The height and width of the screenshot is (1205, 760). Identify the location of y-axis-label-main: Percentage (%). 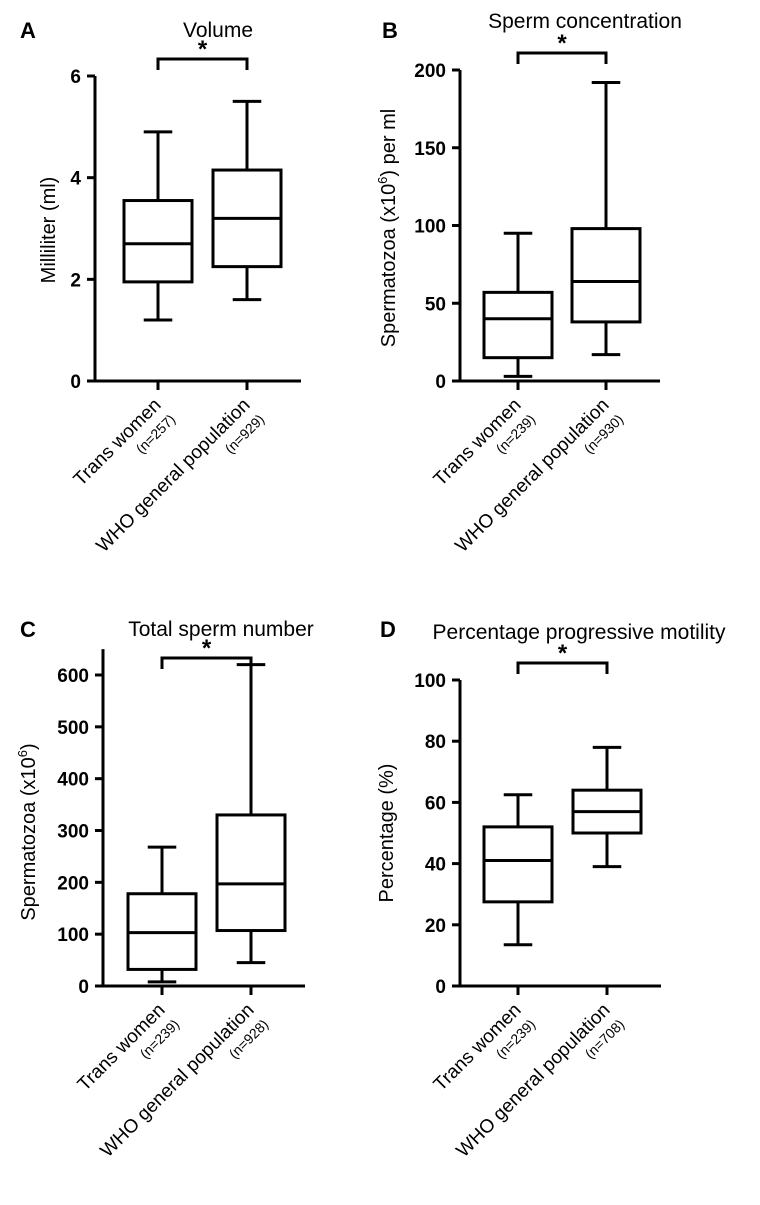
(387, 833).